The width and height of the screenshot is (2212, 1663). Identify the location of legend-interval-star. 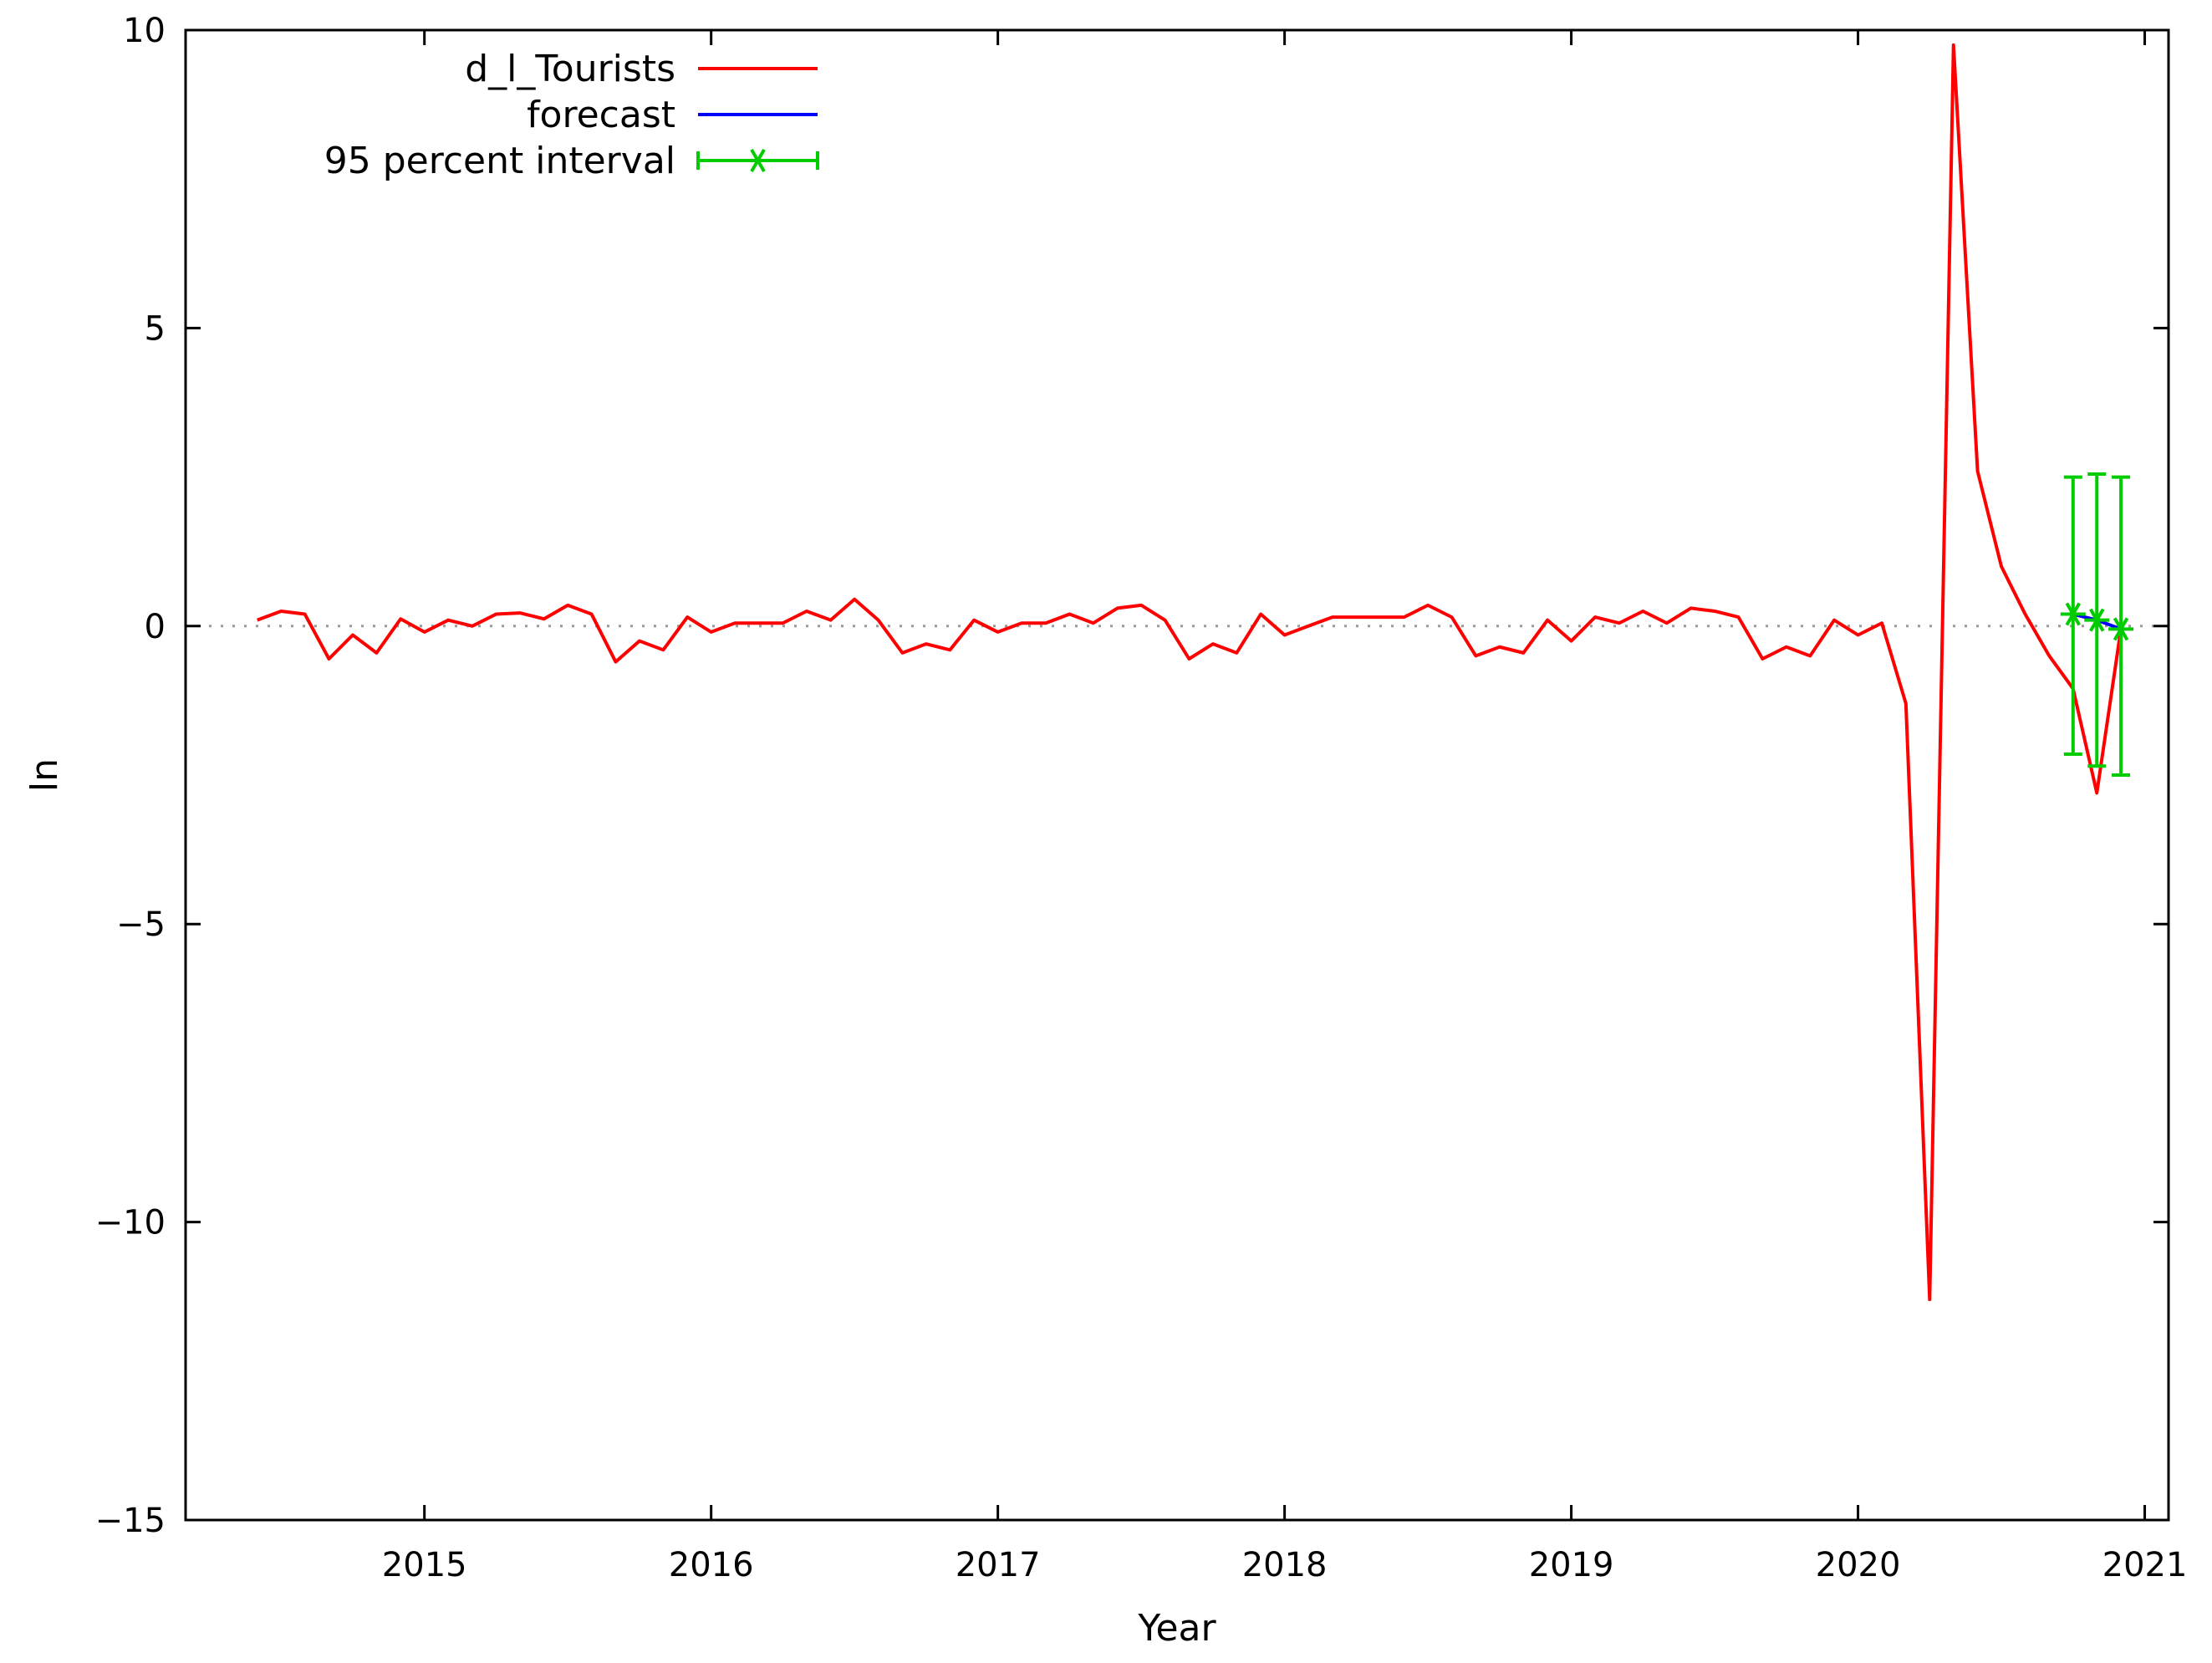
(758, 160).